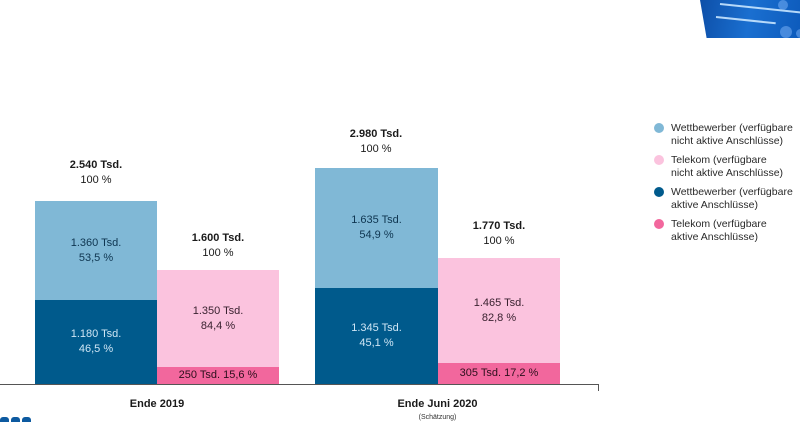  What do you see at coordinates (499, 226) in the screenshot?
I see `total-value: 1.770 Tsd.` at bounding box center [499, 226].